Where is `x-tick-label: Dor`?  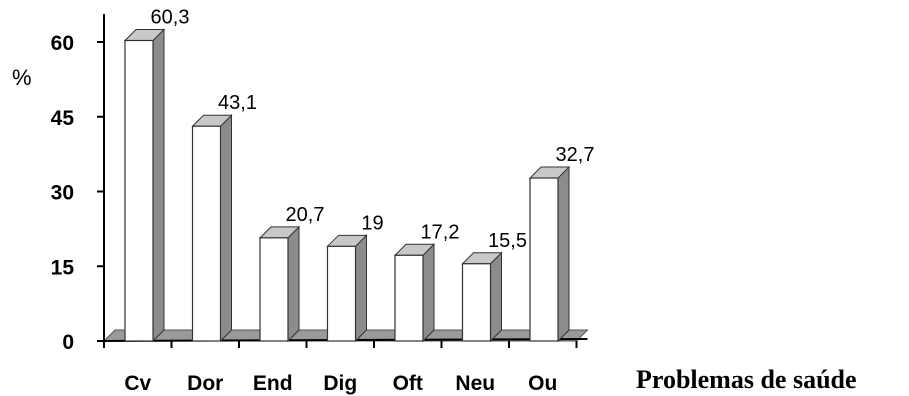
x-tick-label: Dor is located at coordinates (205, 383).